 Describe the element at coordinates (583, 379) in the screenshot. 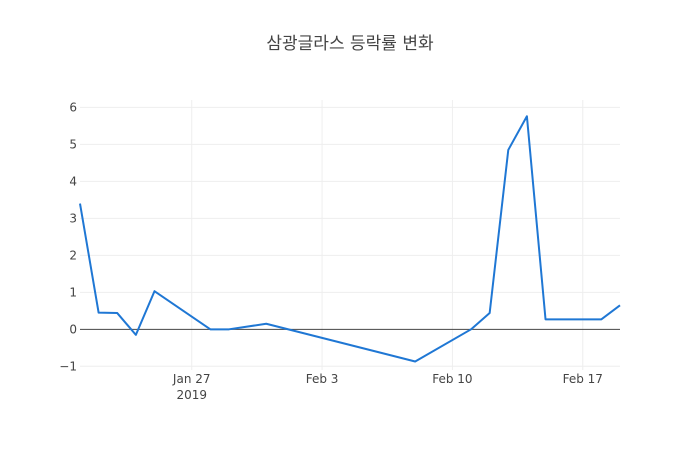

I see `x-tick-label: Feb 17` at that location.